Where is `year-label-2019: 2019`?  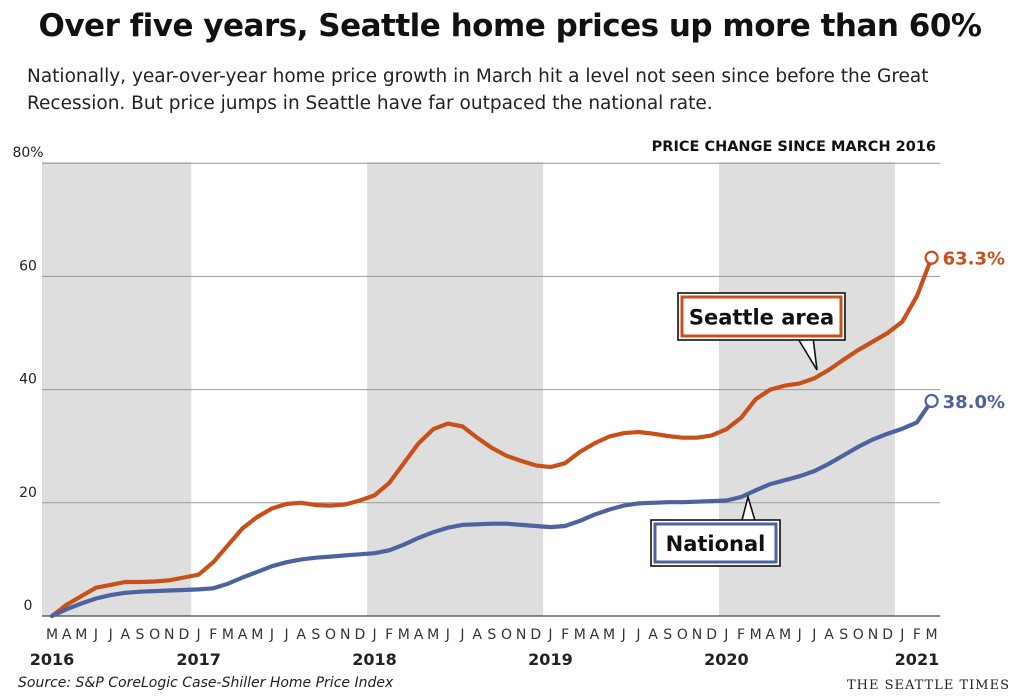 year-label-2019: 2019 is located at coordinates (550, 659).